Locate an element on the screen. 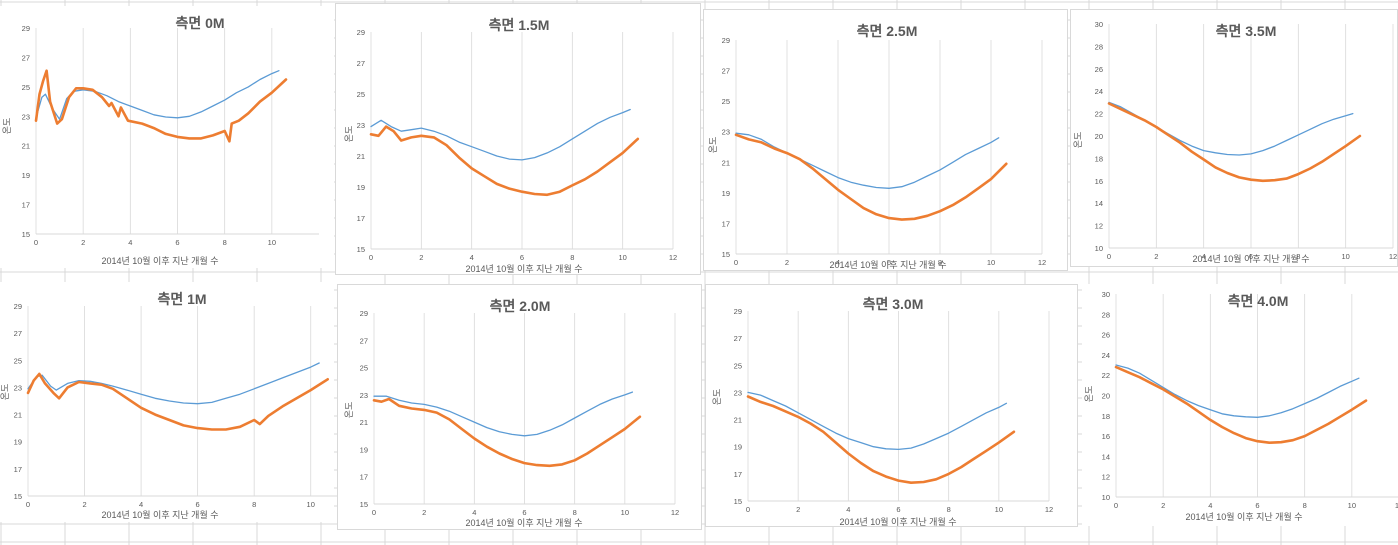 The height and width of the screenshot is (545, 1398). chart-title: 측면 3.5M is located at coordinates (1246, 31).